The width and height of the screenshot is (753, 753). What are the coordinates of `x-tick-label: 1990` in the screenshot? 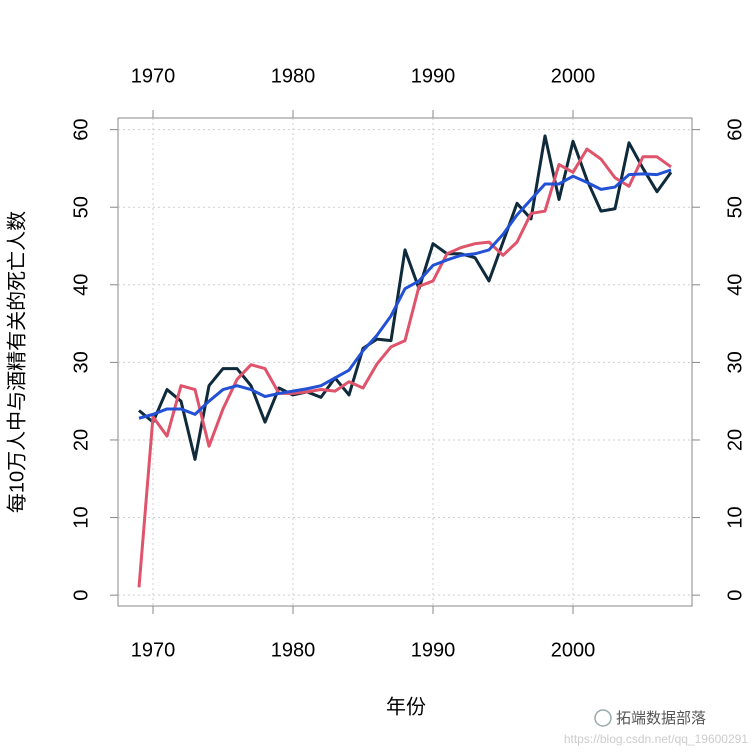 It's located at (433, 650).